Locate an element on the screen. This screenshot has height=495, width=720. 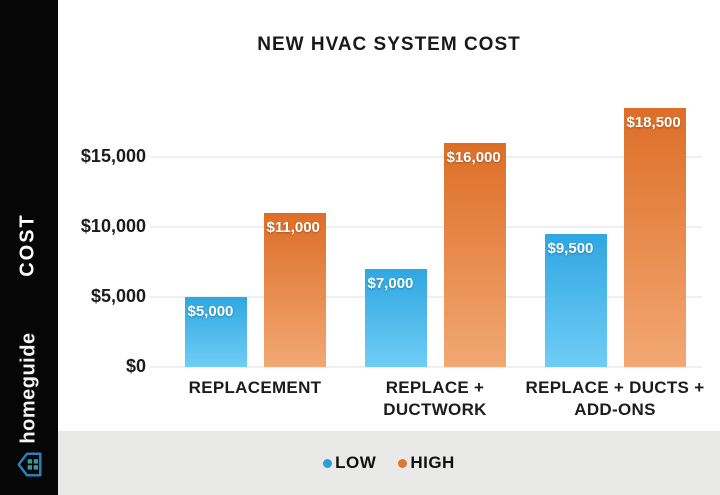
chart-title: NEW HVAC SYSTEM COST is located at coordinates (389, 44).